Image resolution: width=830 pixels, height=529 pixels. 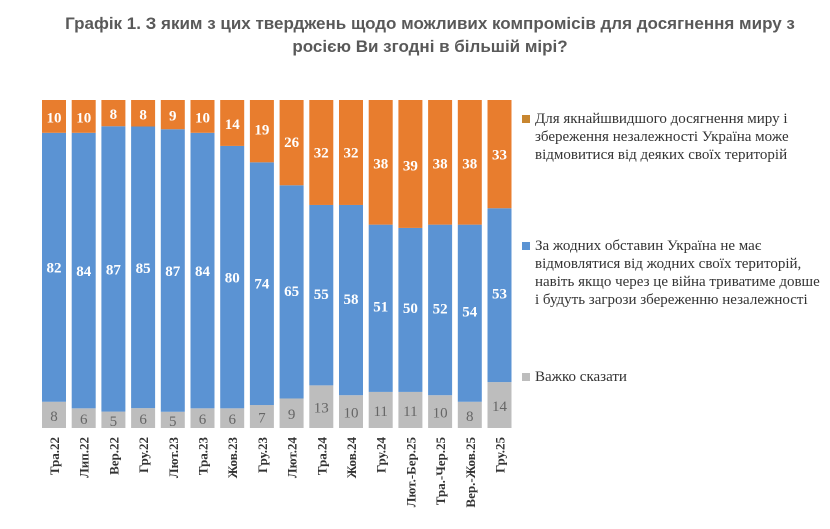 I want to click on data-label: 33, so click(x=499, y=156).